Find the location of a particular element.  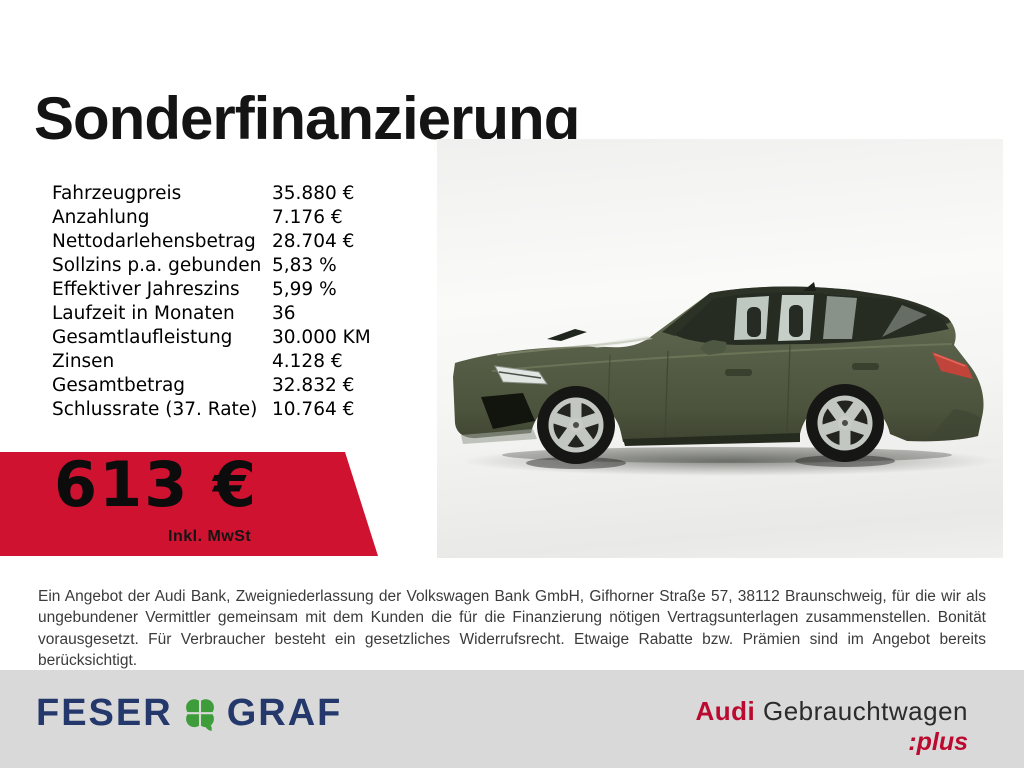

front-grille is located at coordinates (508, 411).